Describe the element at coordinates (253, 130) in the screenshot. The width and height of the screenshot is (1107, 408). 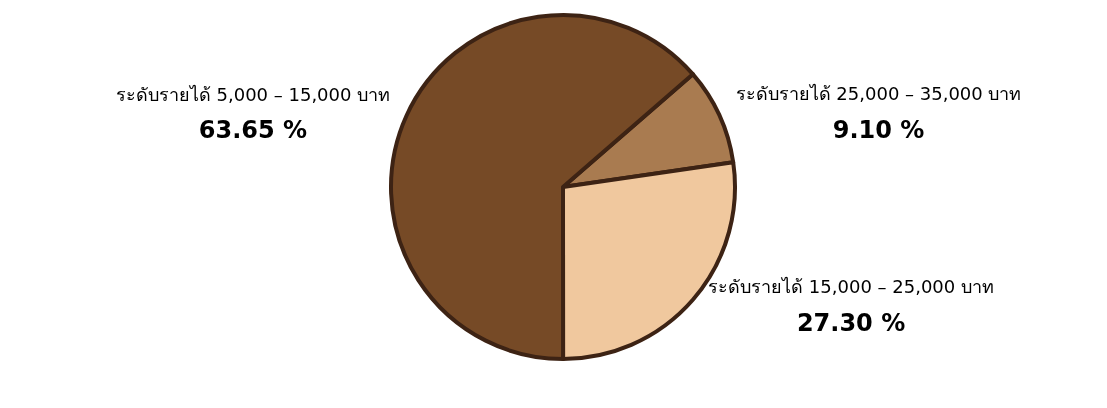
I see `data-label: 63.65 %` at that location.